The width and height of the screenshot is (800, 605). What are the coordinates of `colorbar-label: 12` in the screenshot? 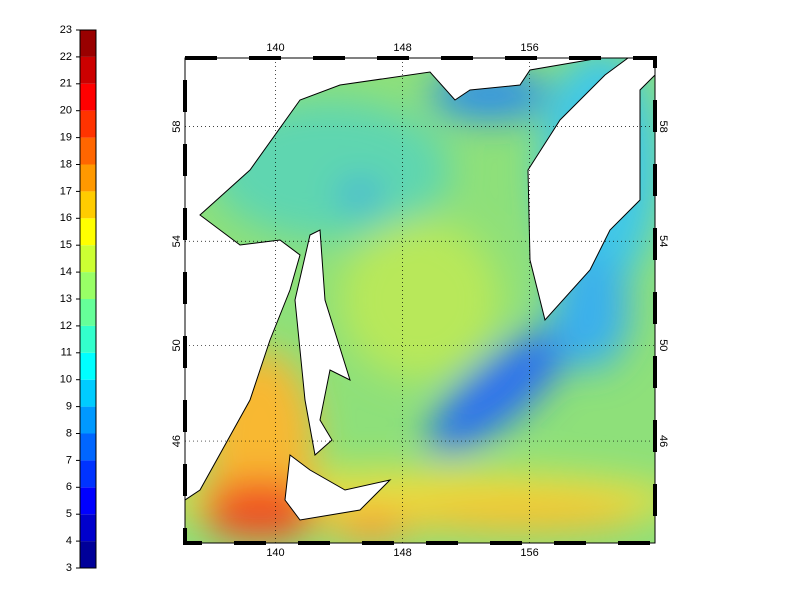 It's located at (66, 326).